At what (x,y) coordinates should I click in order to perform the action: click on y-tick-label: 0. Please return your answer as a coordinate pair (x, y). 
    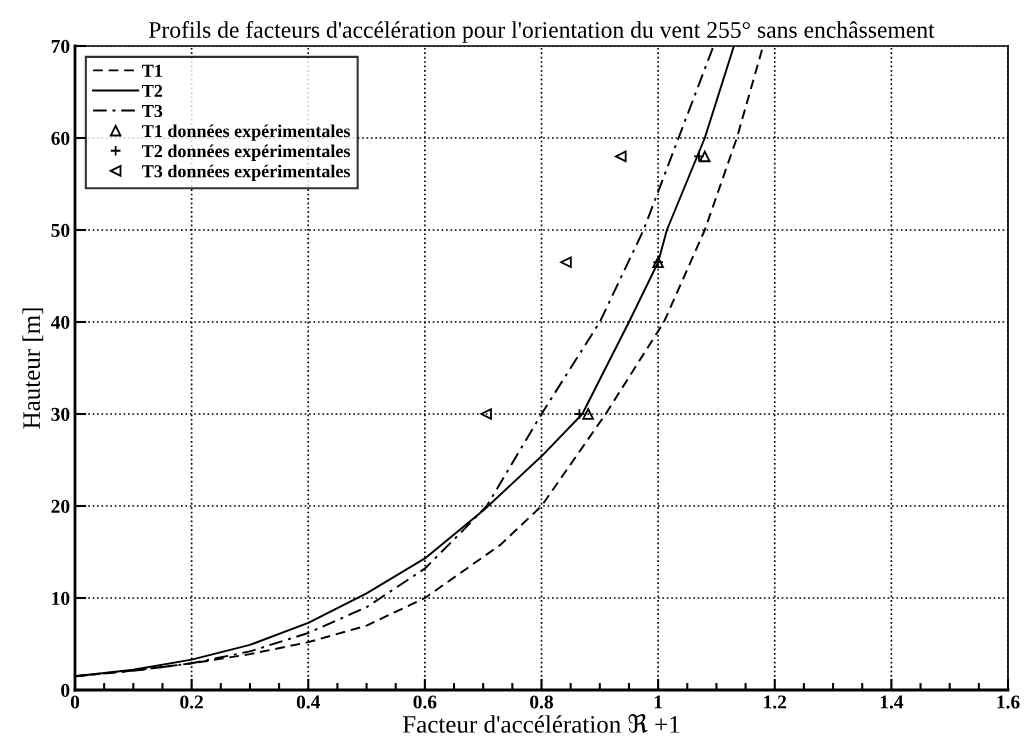
    Looking at the image, I should click on (65, 690).